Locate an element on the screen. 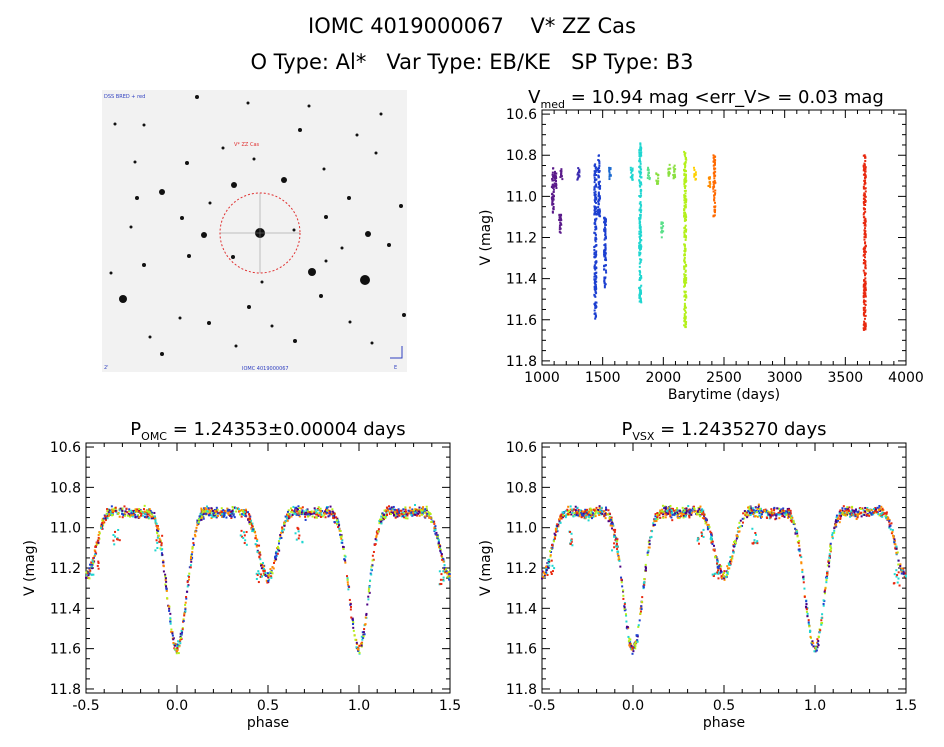 The width and height of the screenshot is (944, 747). y-tick-label: 10.6 is located at coordinates (65, 448).